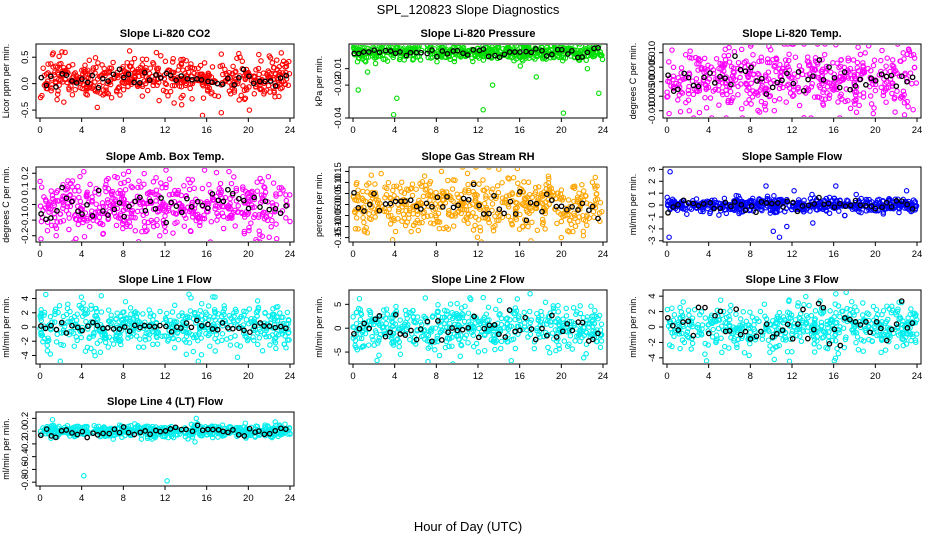 This screenshot has width=936, height=545. I want to click on x-tick-label: 4, so click(81, 130).